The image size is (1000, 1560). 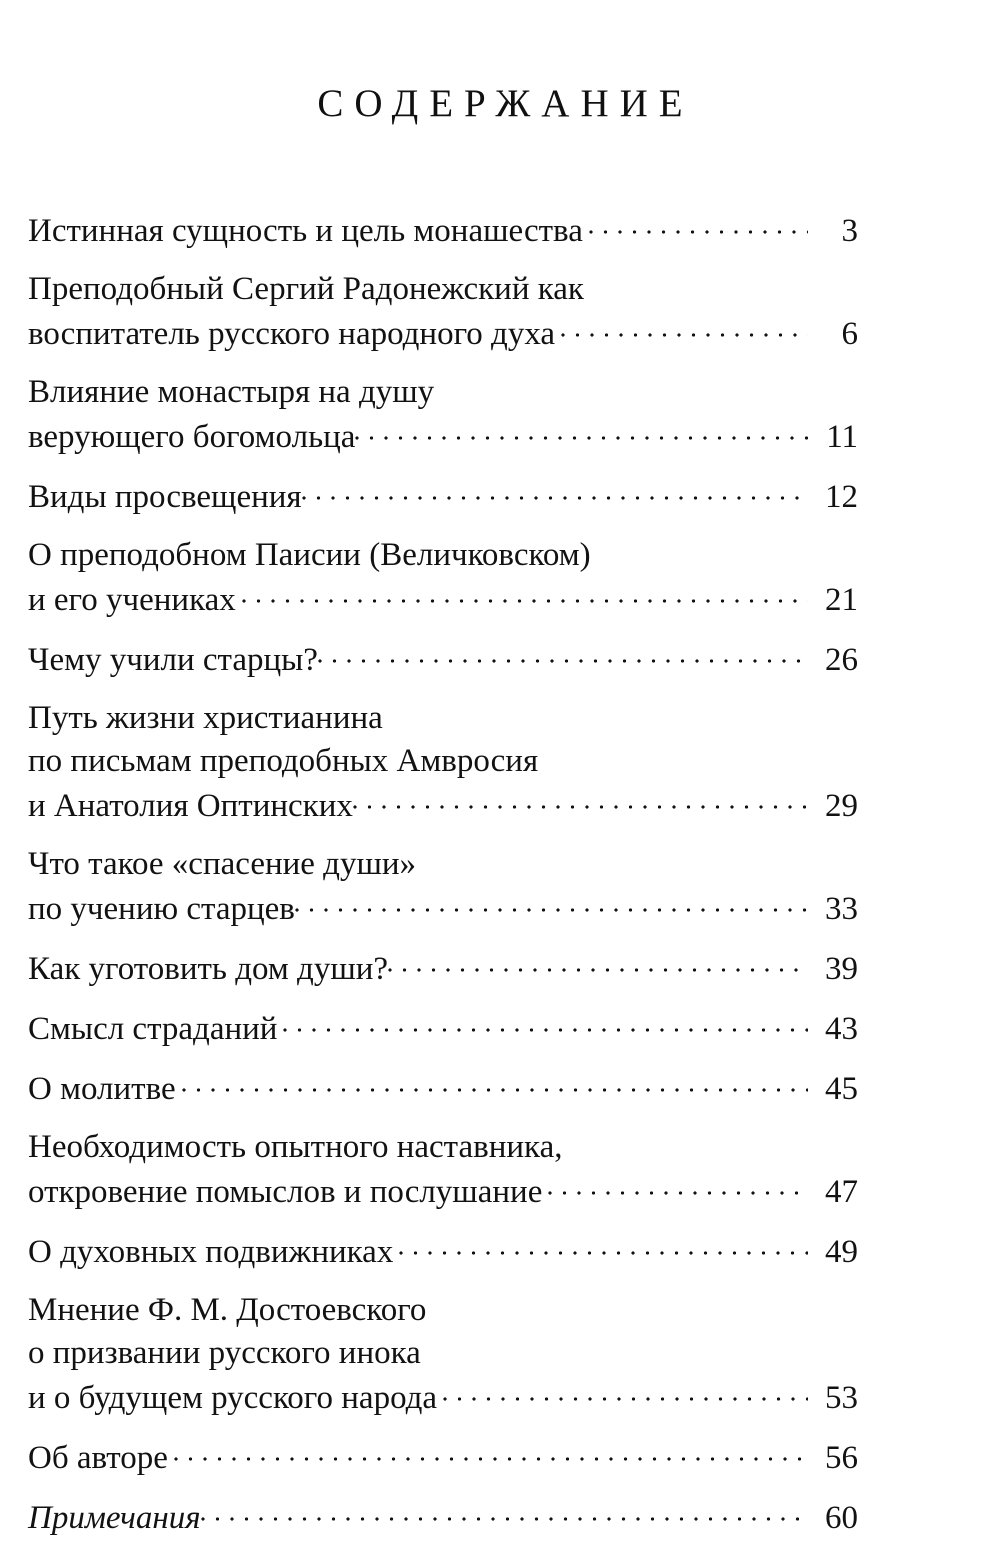 I want to click on toc-entry-last-line: Истинная сущность и цель монашества 3, so click(x=443, y=230).